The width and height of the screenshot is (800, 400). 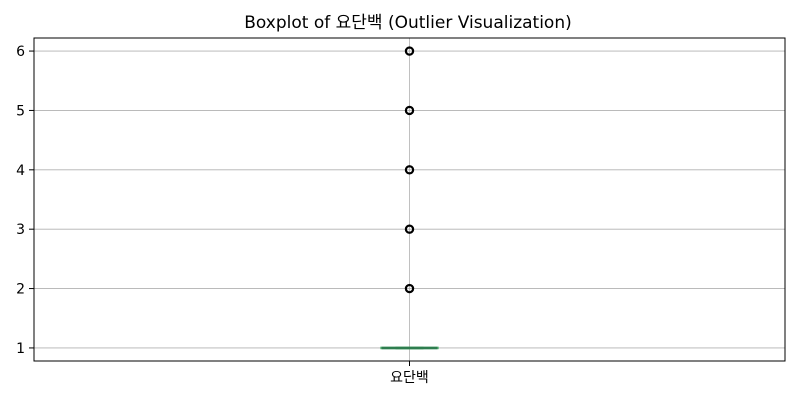 I want to click on y-tick-label: 1, so click(x=20, y=349).